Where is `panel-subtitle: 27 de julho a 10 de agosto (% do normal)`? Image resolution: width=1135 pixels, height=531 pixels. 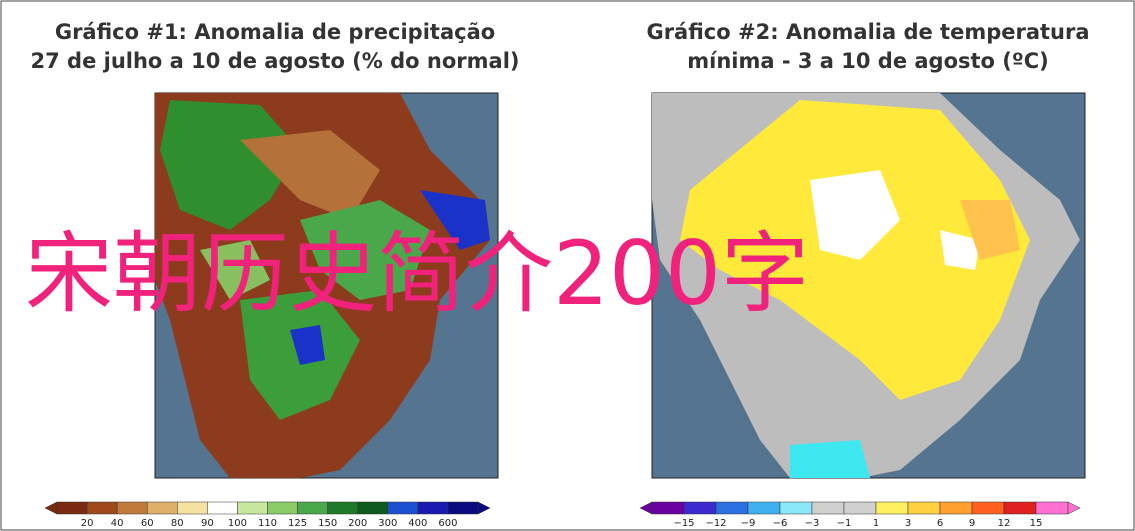
panel-subtitle: 27 de julho a 10 de agosto (% do normal) is located at coordinates (275, 61).